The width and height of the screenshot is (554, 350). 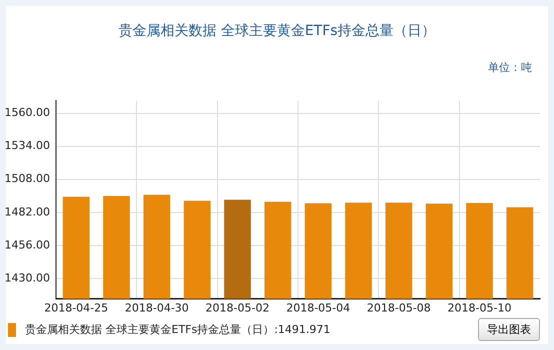 What do you see at coordinates (510, 67) in the screenshot?
I see `y-axis-title: 单位：吨` at bounding box center [510, 67].